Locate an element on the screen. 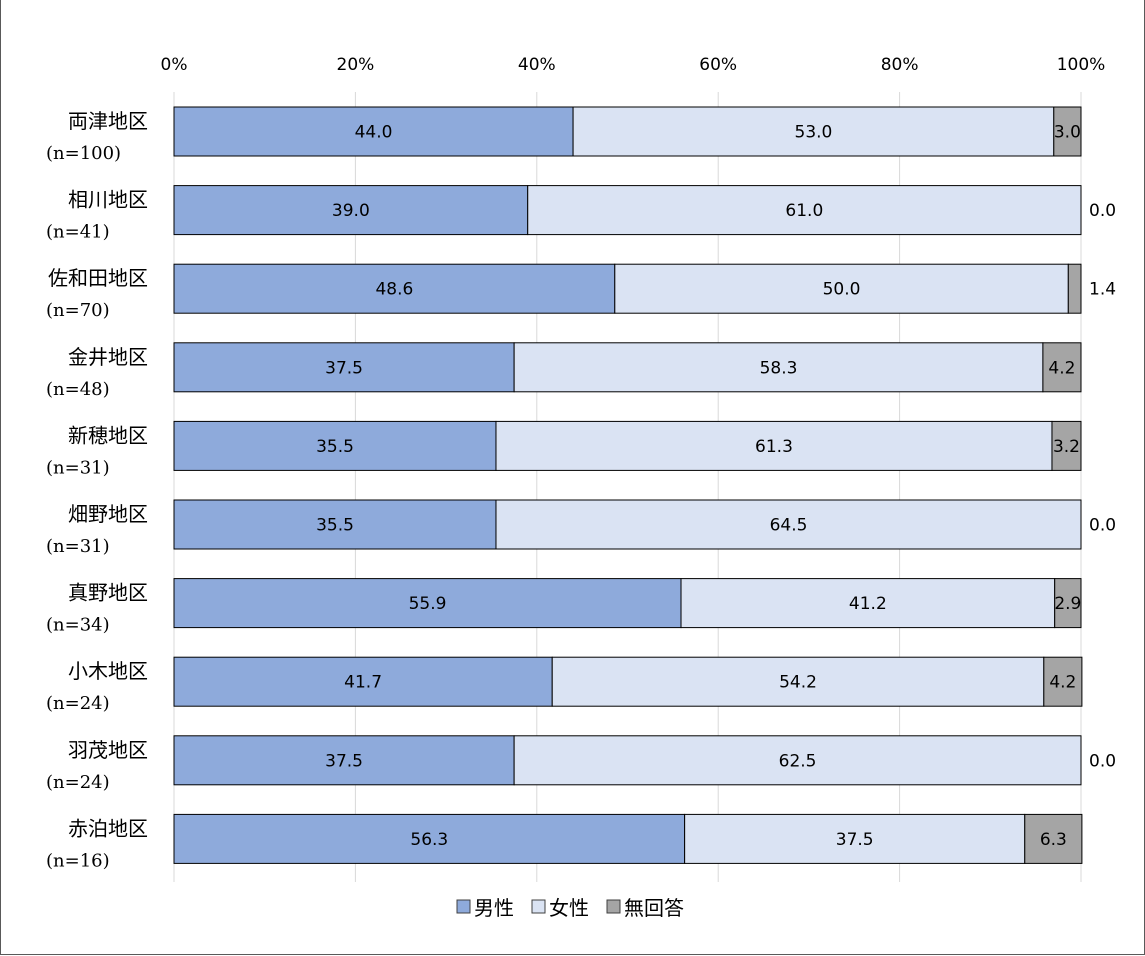  data-label: 61.3 is located at coordinates (774, 447).